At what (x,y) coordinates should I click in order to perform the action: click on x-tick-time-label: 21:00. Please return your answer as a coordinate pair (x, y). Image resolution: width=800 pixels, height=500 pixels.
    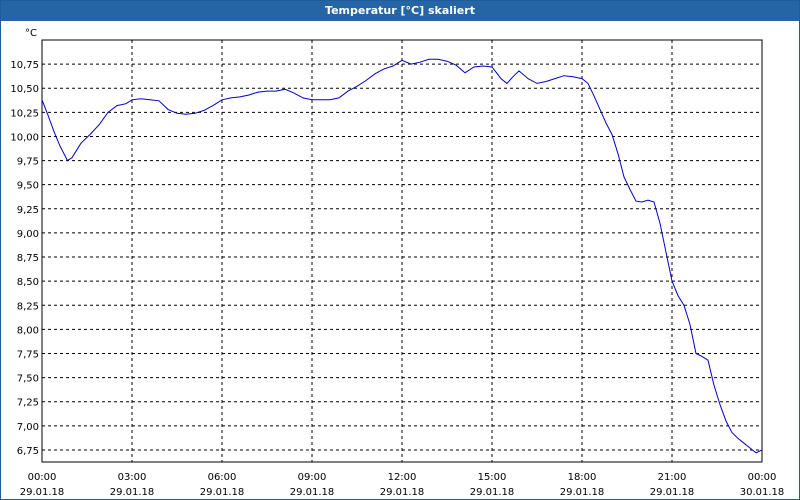
    Looking at the image, I should click on (672, 477).